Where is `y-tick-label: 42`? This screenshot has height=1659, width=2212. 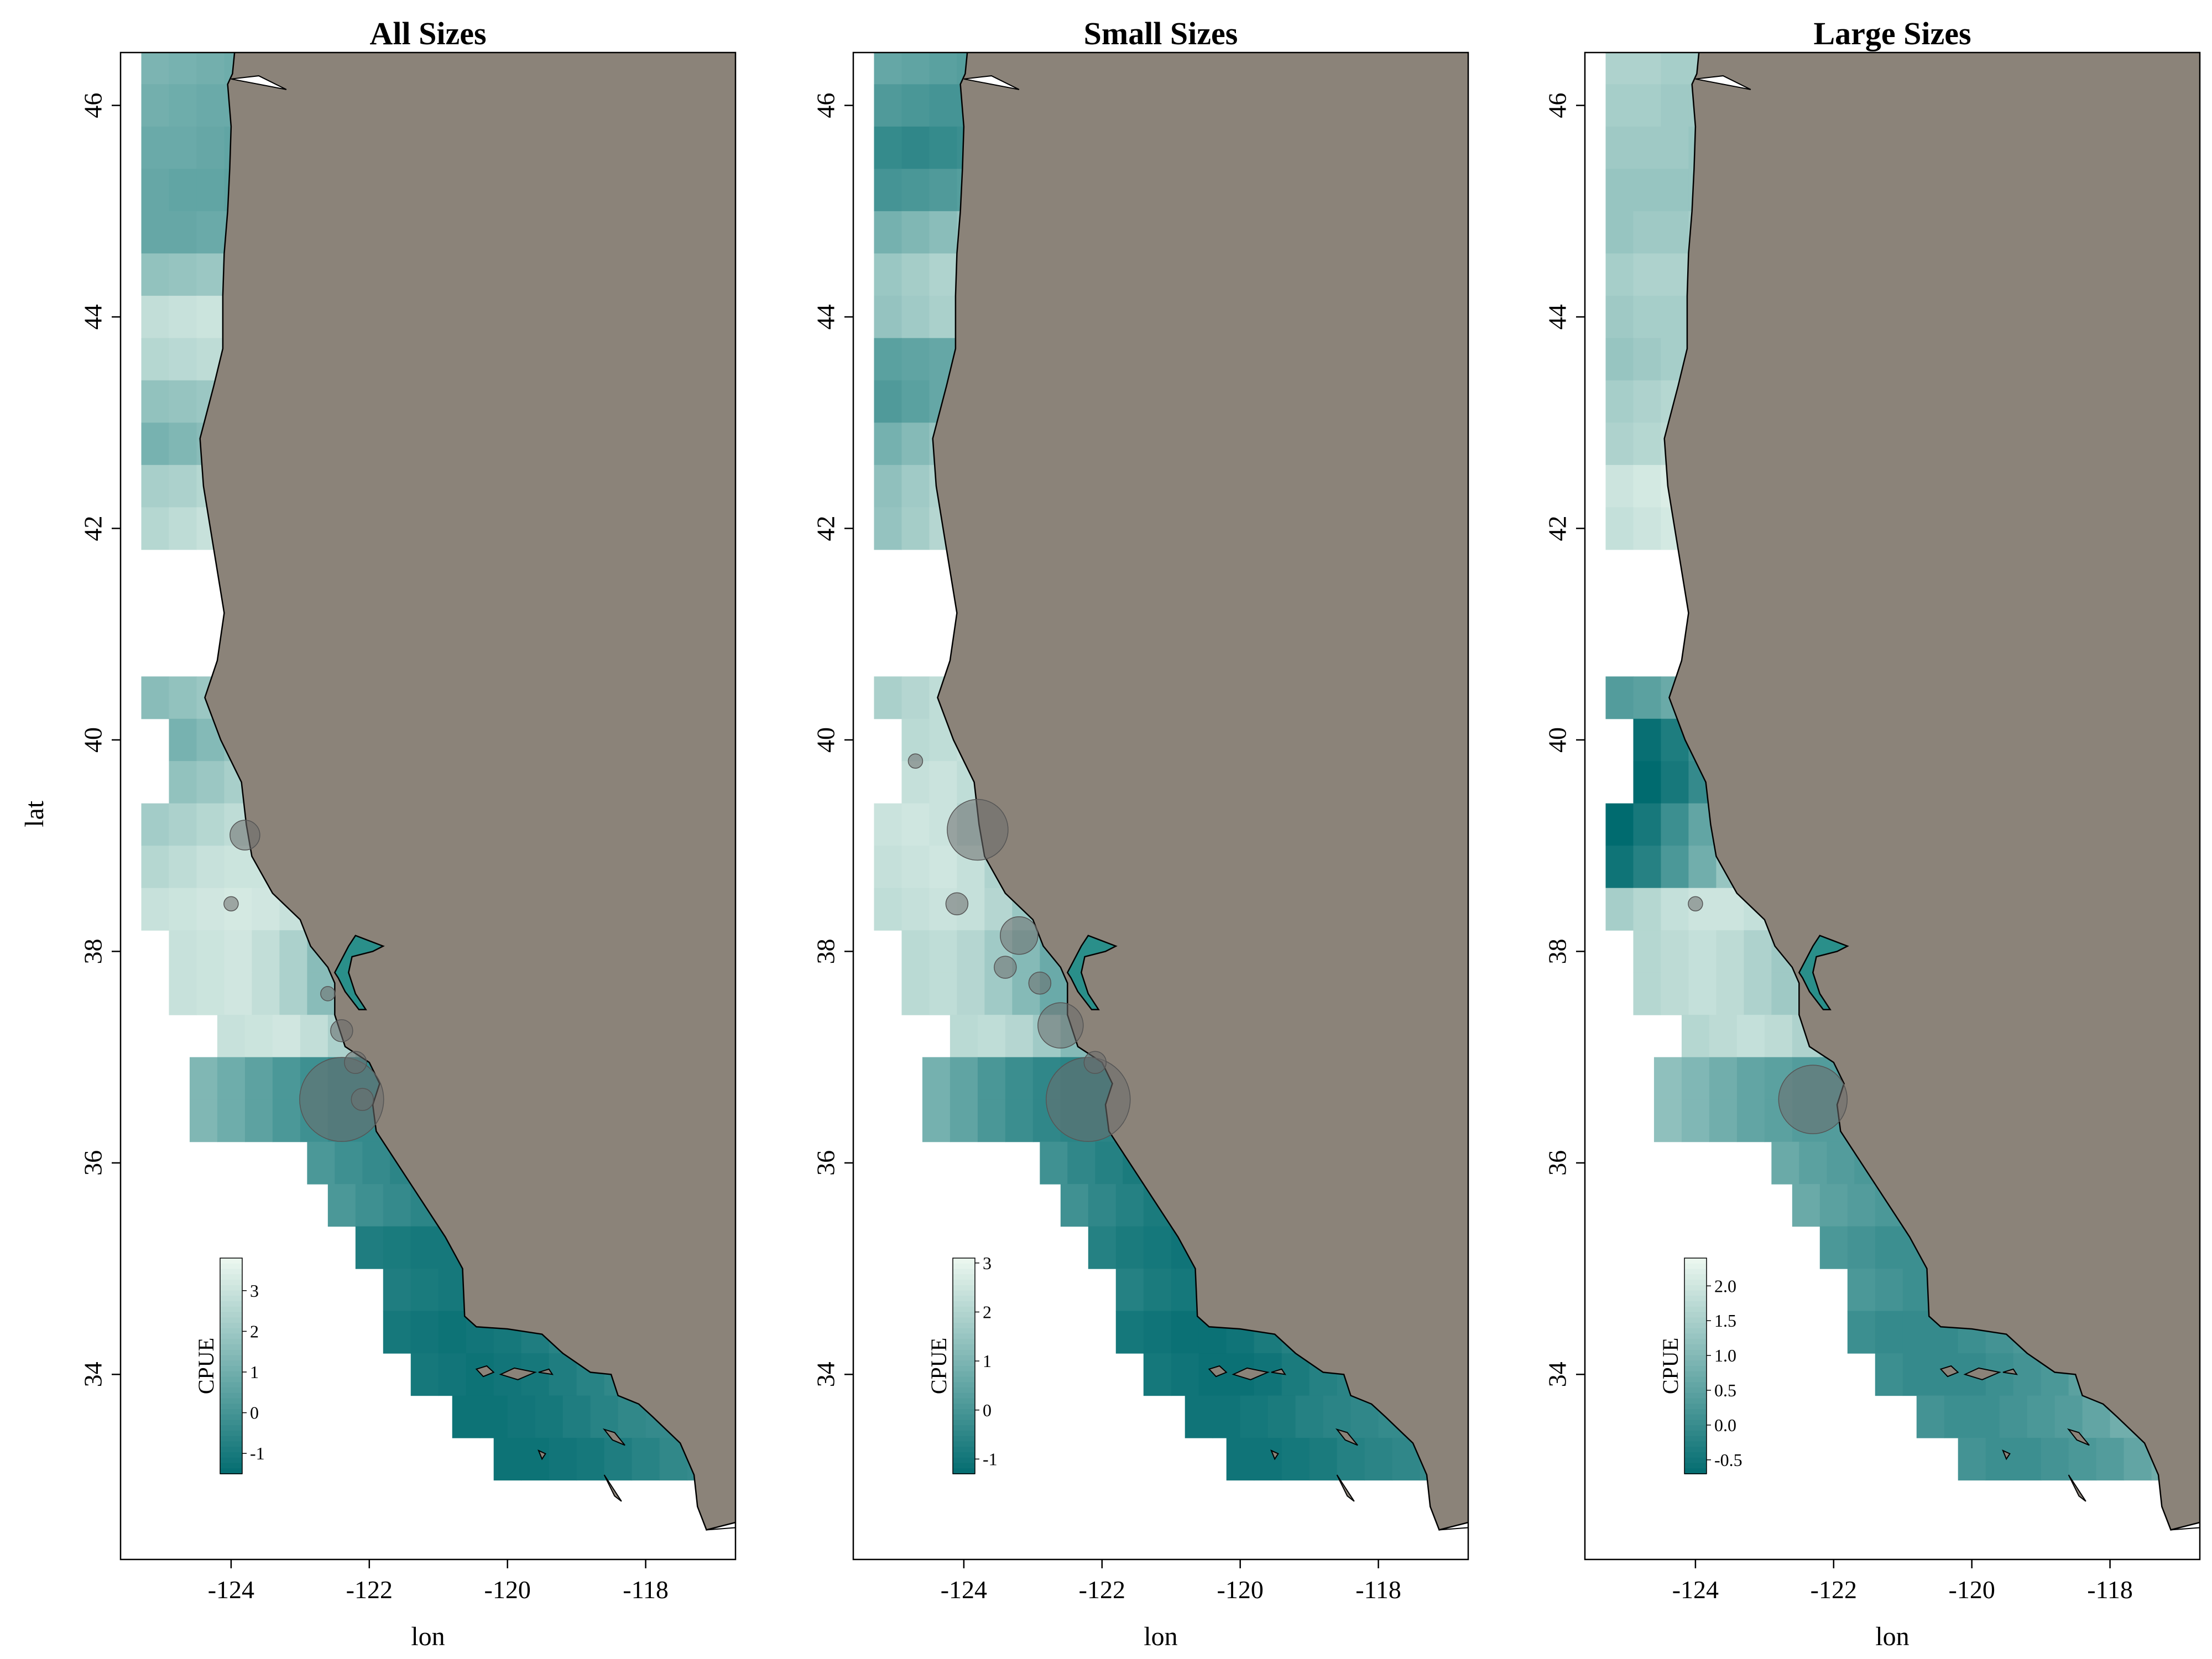 y-tick-label: 42 is located at coordinates (826, 528).